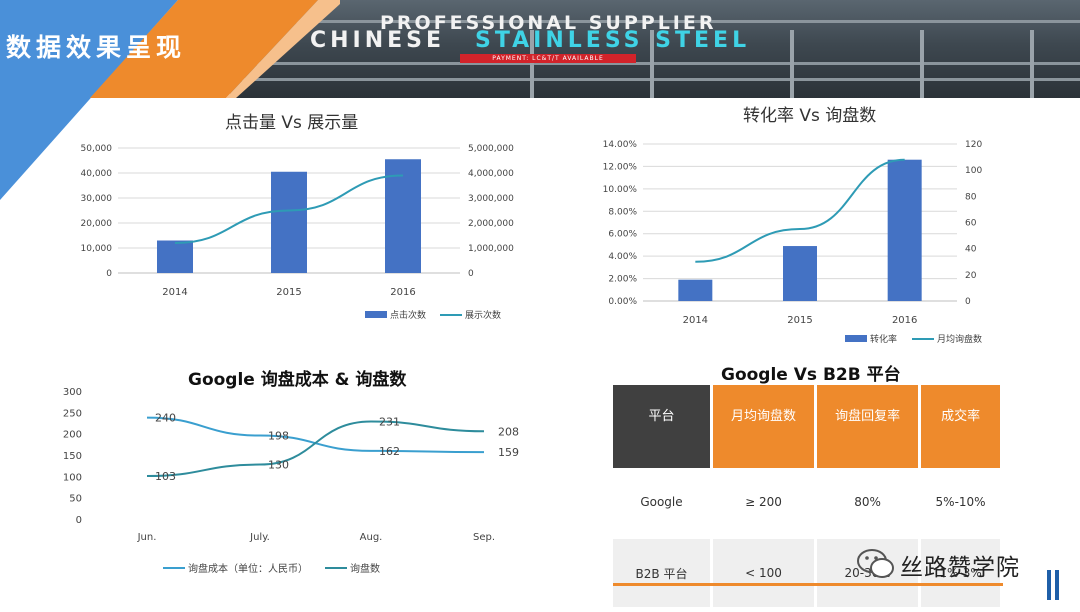 The width and height of the screenshot is (1080, 612). What do you see at coordinates (620, 145) in the screenshot?
I see `y-left-tick-label: 14.00%` at bounding box center [620, 145].